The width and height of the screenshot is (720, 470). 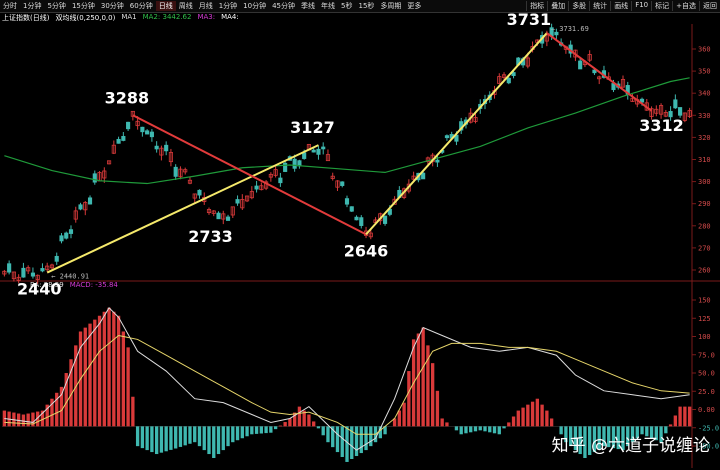 What do you see at coordinates (185, 6) in the screenshot?
I see `period-tab-7: 周线` at bounding box center [185, 6].